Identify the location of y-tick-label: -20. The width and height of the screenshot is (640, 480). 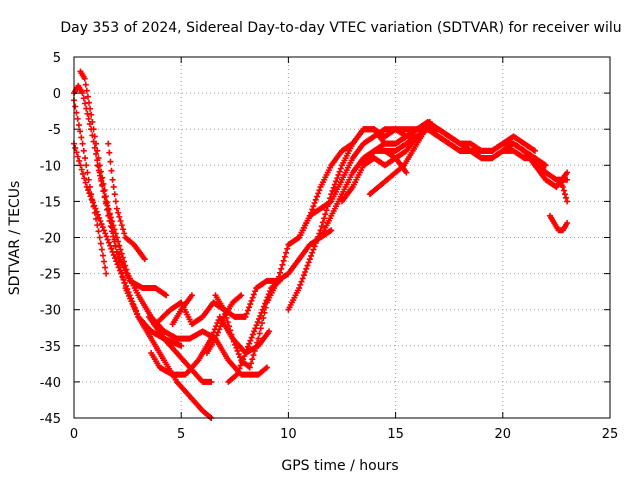
(50, 239).